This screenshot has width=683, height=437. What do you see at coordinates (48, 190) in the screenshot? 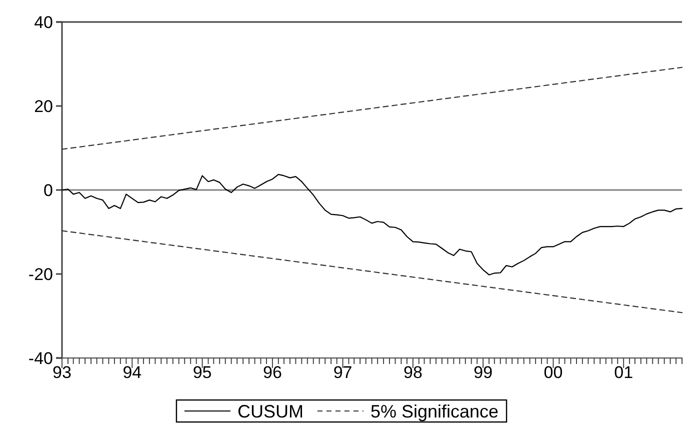
I see `y-tick-label: 0` at bounding box center [48, 190].